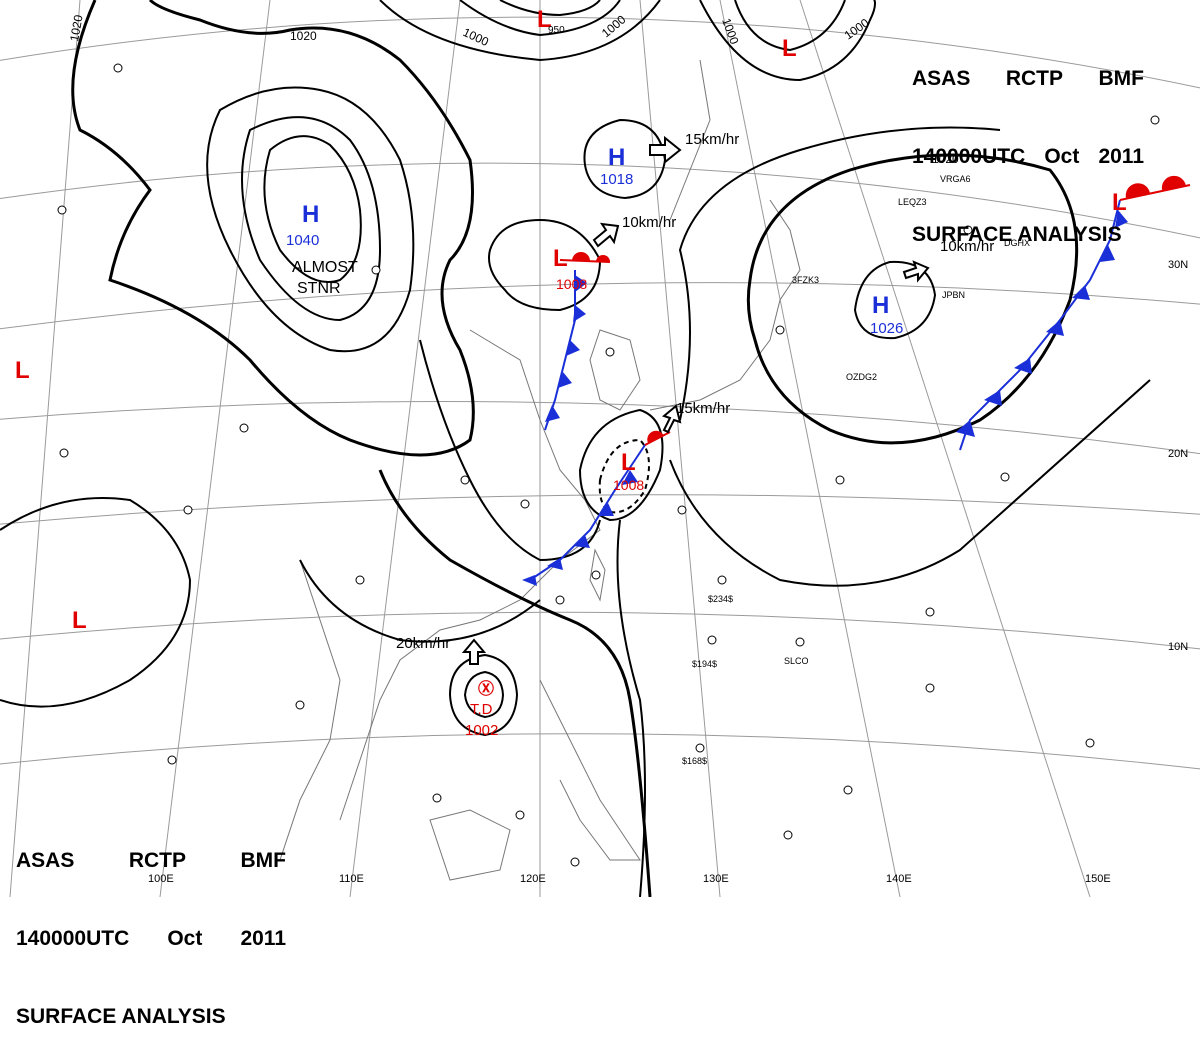 This screenshot has width=1200, height=1056. Describe the element at coordinates (161, 879) in the screenshot. I see `longitude-label: 100E` at that location.